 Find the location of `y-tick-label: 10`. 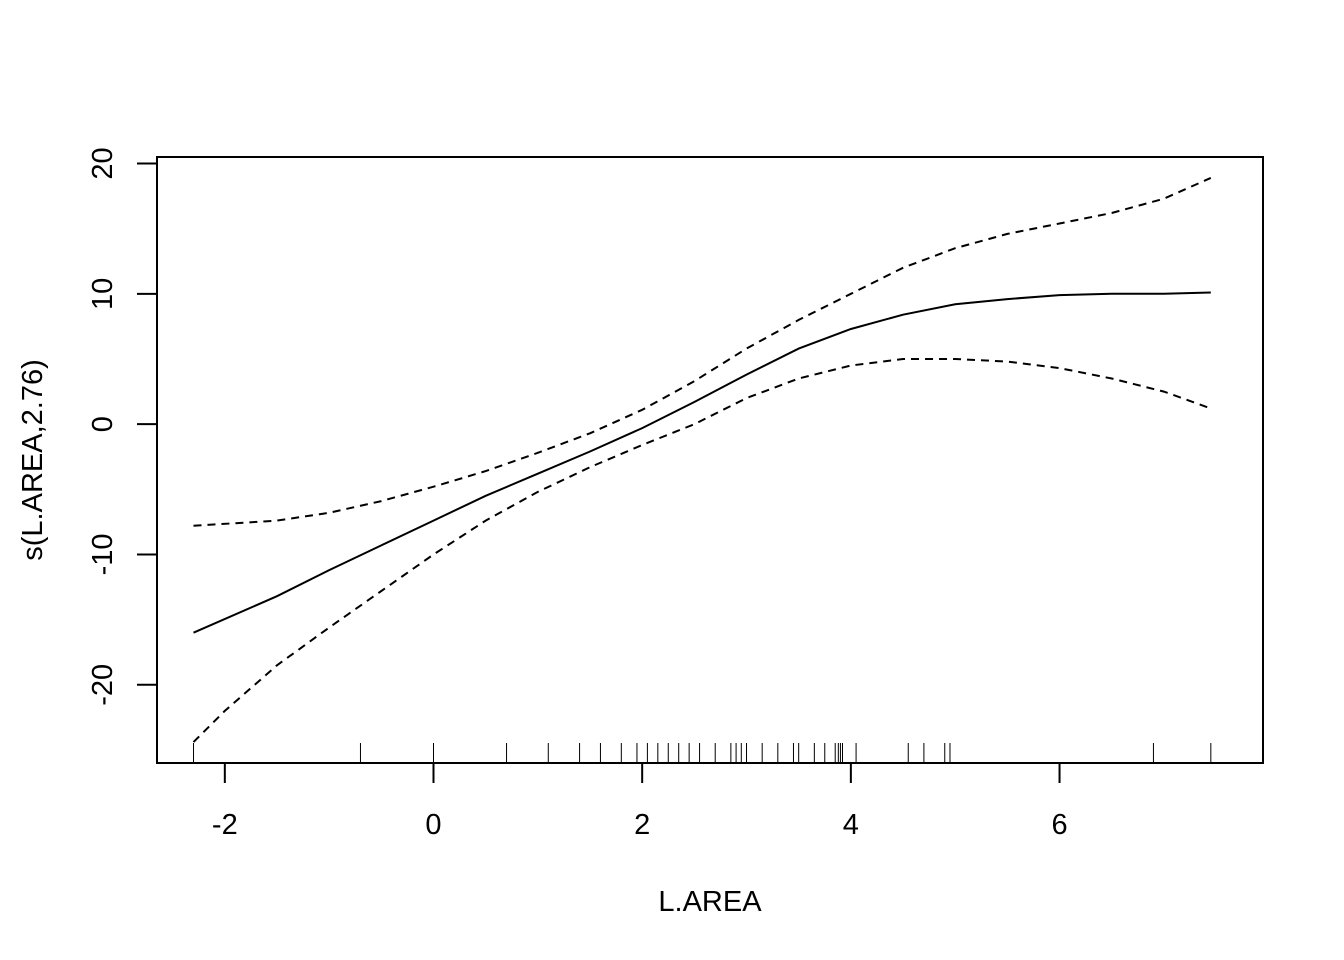

y-tick-label: 10 is located at coordinates (103, 294).